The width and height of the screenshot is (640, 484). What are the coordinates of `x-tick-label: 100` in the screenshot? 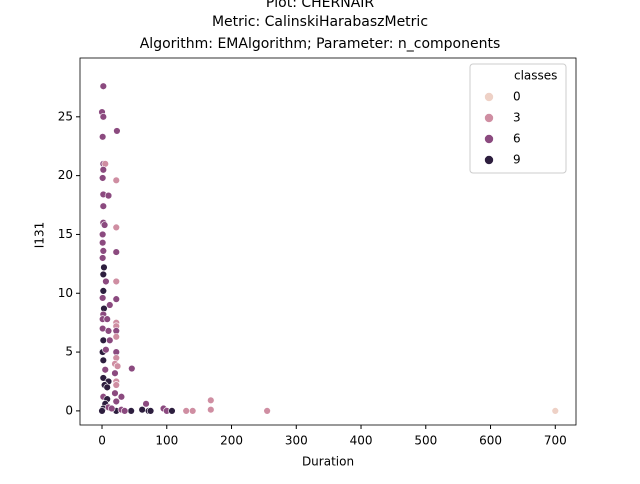 It's located at (166, 441).